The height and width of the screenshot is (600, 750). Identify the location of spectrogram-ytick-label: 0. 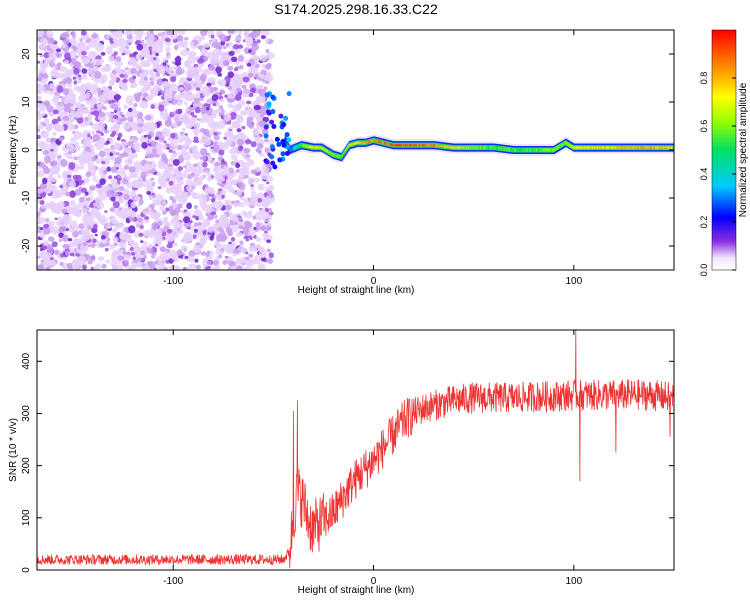
(26, 150).